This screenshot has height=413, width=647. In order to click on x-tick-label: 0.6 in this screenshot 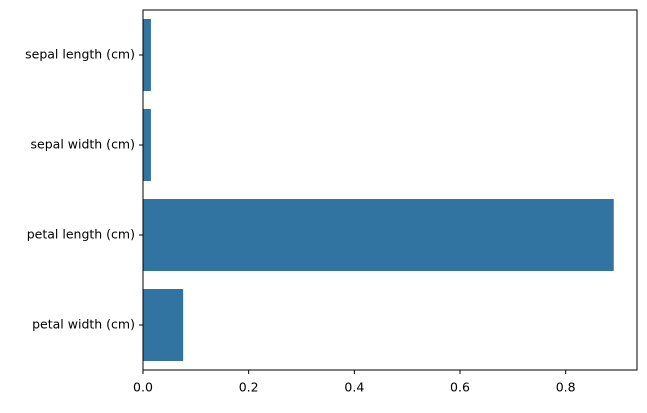, I will do `click(460, 387)`.